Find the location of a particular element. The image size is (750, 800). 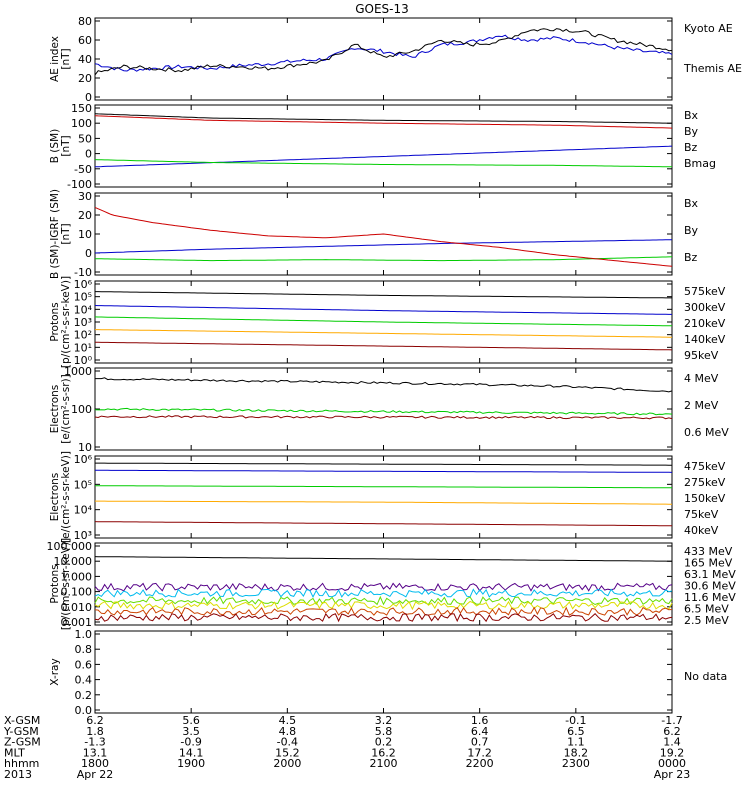

series-line-kyoto-ae is located at coordinates (383, 53).